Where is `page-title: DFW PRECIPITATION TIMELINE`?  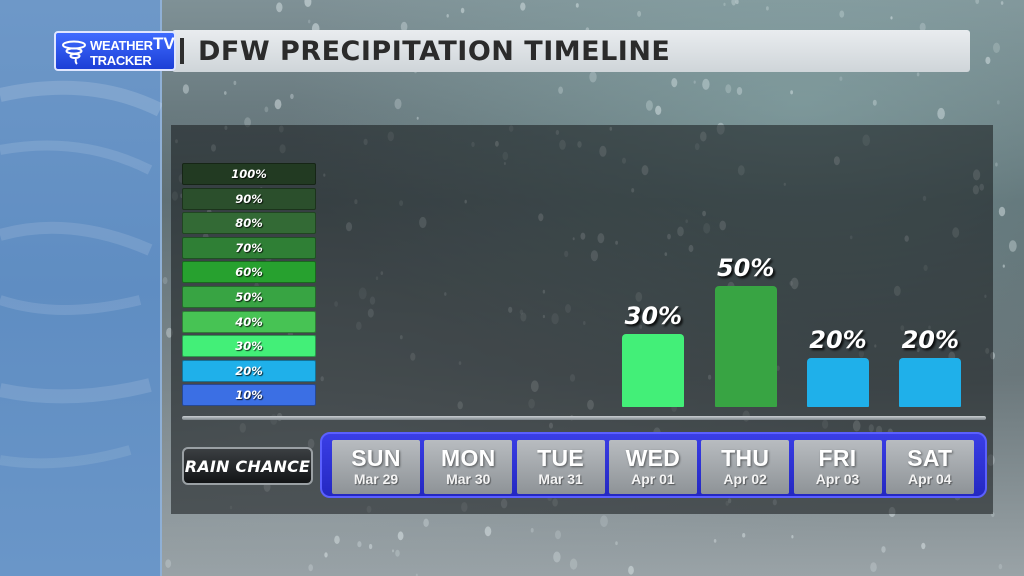 page-title: DFW PRECIPITATION TIMELINE is located at coordinates (434, 51).